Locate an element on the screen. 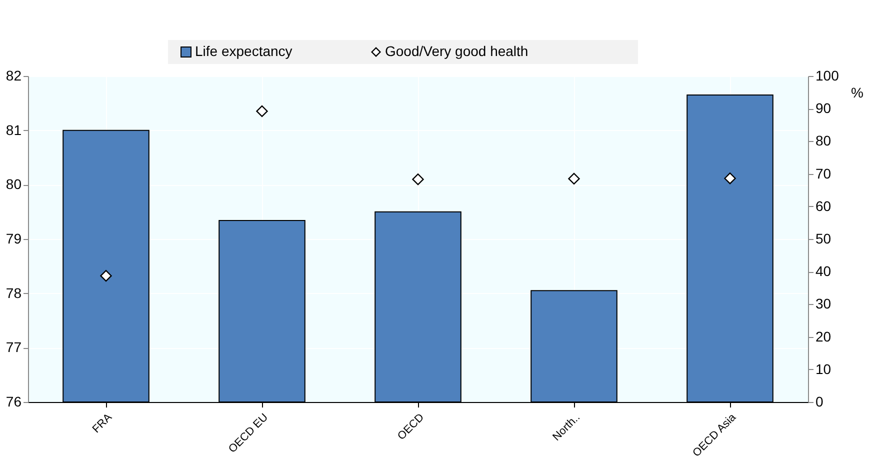 The width and height of the screenshot is (873, 464). y2-tick-label: 20 is located at coordinates (824, 336).